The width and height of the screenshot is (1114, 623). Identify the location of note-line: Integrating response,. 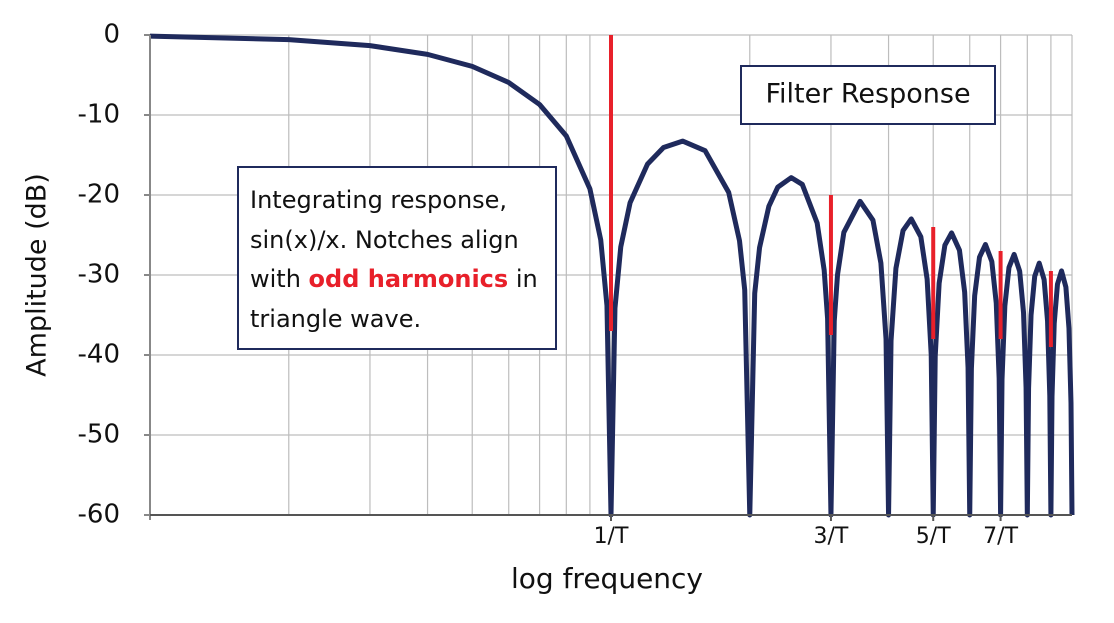
(378, 200).